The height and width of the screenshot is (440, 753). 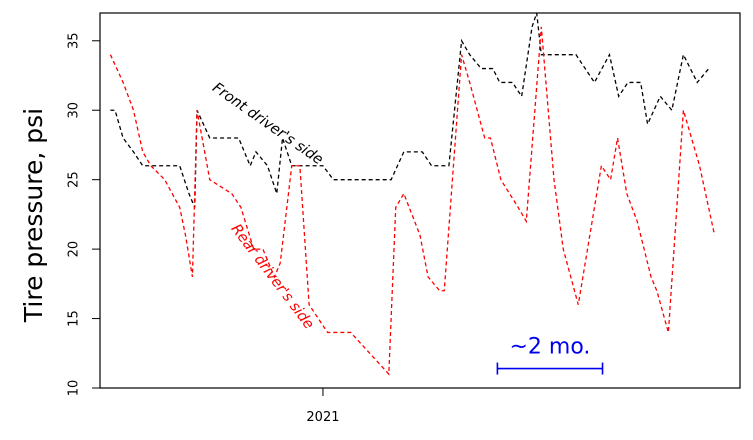 What do you see at coordinates (74, 249) in the screenshot?
I see `y-tick-label: 20` at bounding box center [74, 249].